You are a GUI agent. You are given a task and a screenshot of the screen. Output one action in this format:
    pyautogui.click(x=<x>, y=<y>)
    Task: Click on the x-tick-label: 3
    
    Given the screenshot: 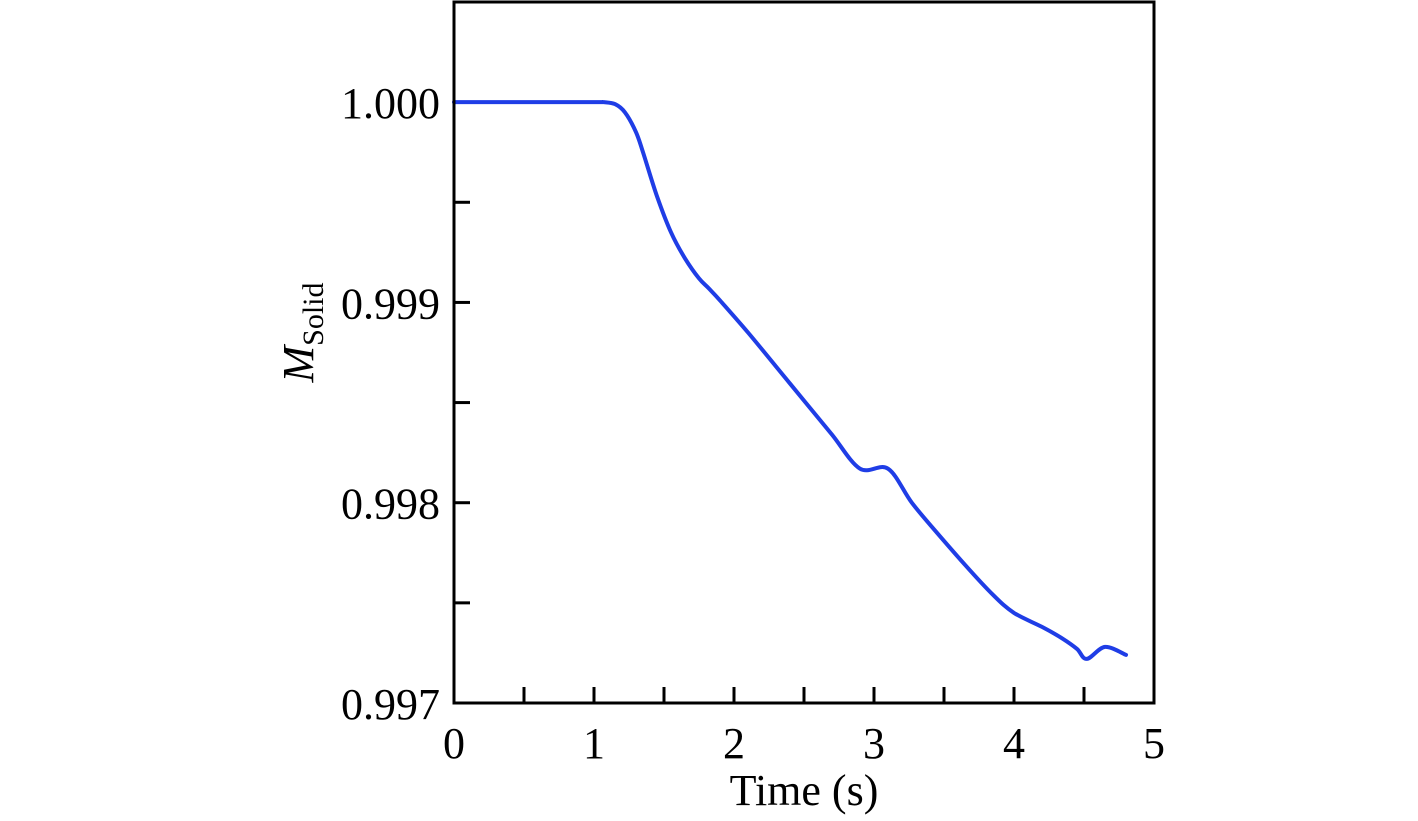 What is the action you would take?
    pyautogui.click(x=874, y=743)
    